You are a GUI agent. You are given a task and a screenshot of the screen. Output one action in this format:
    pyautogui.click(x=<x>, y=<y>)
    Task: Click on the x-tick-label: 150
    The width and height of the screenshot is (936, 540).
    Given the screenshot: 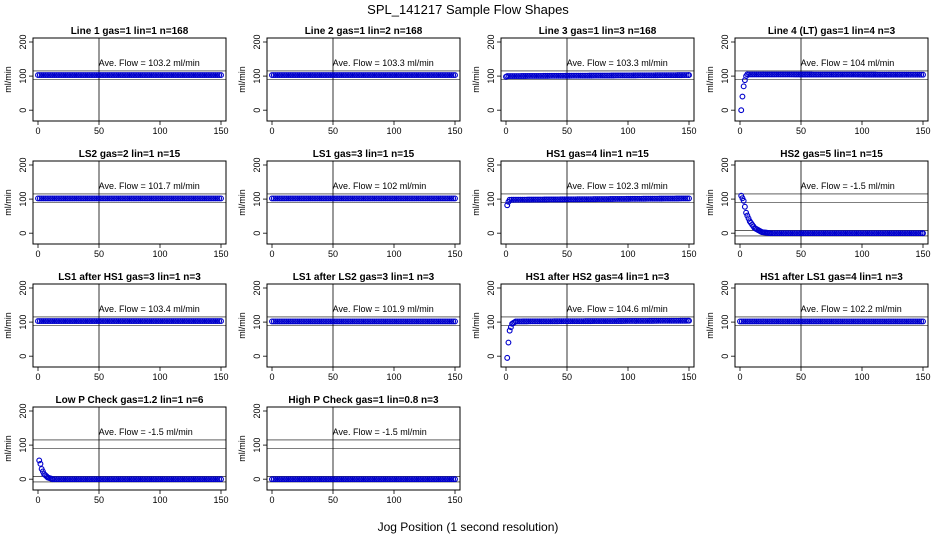 What is the action you would take?
    pyautogui.click(x=220, y=377)
    